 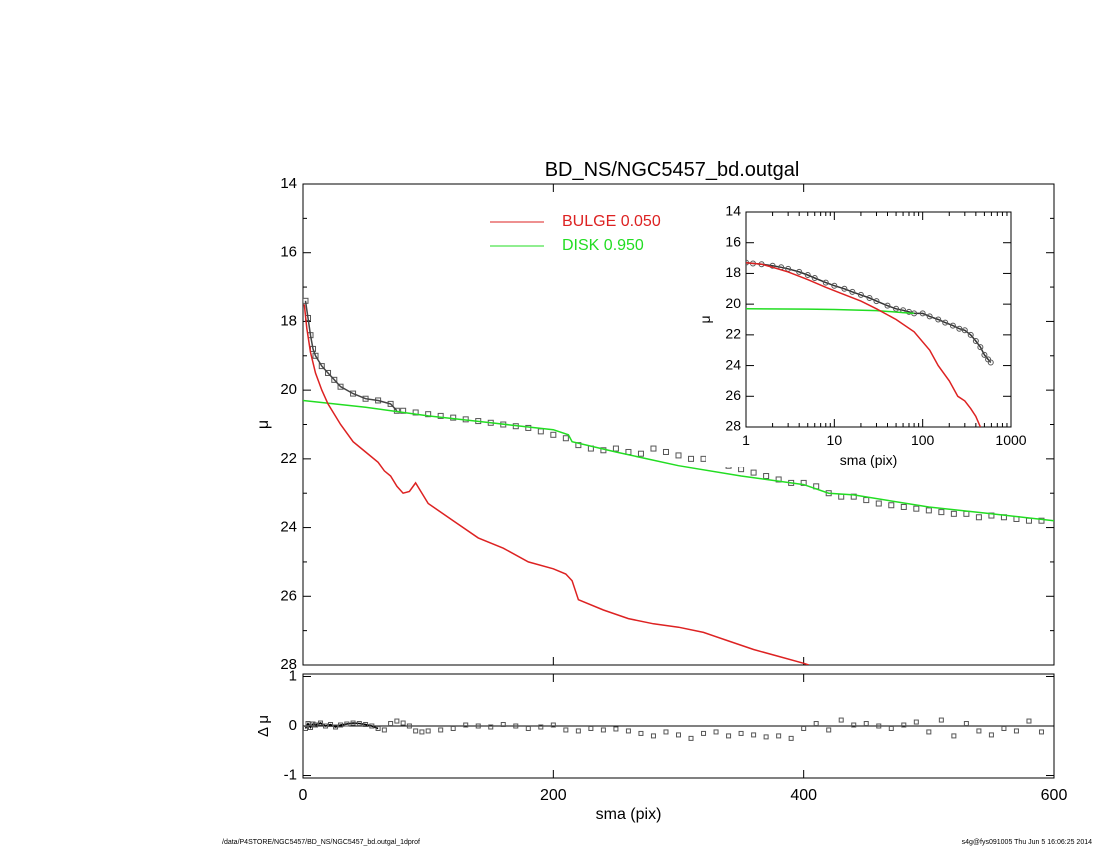 I want to click on legend-bulge-label: BULGE 0.050, so click(x=611, y=221).